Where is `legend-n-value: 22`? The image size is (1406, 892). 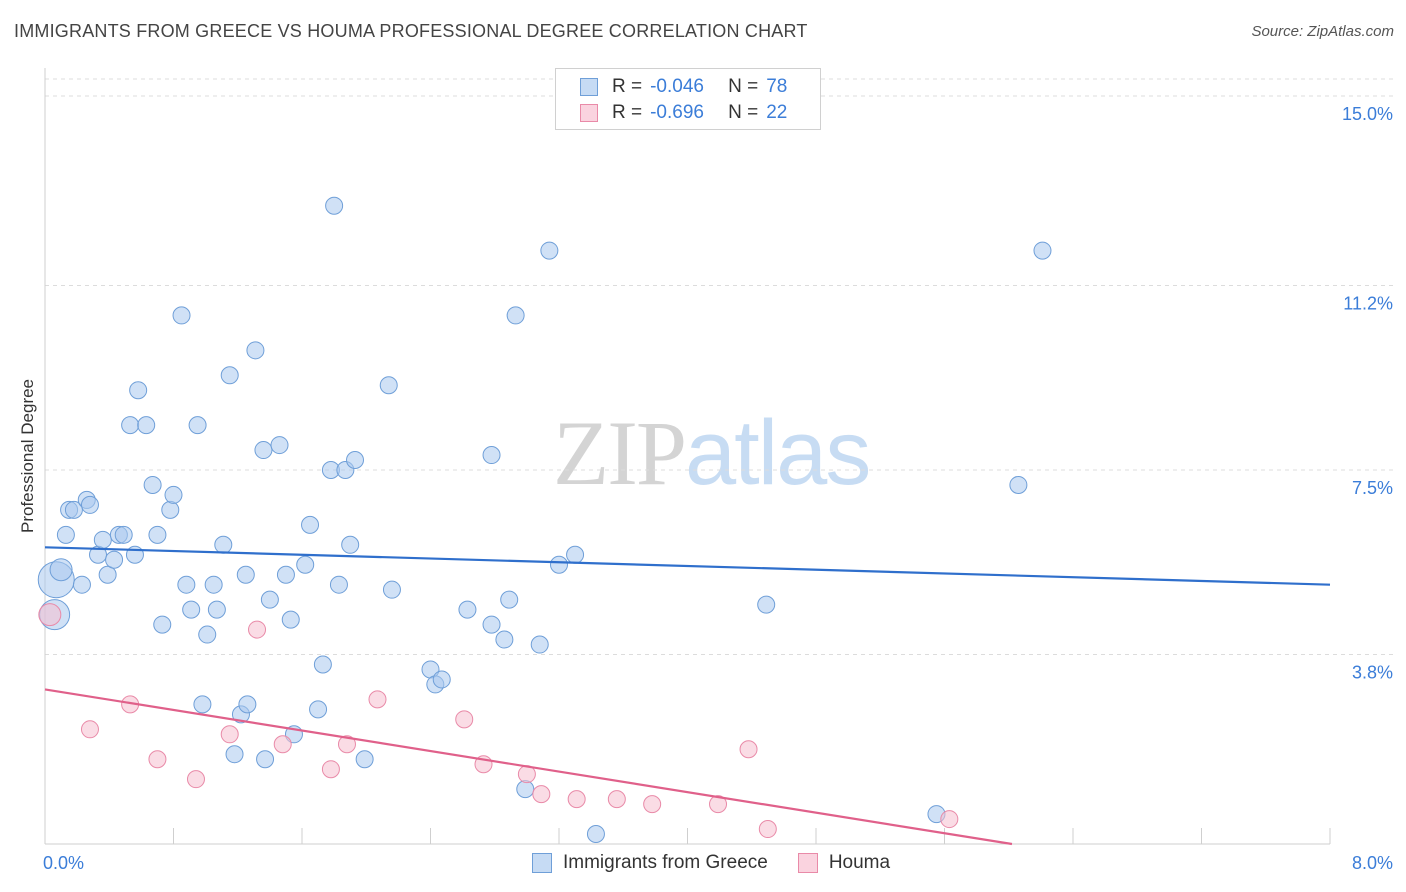 legend-n-value: 22 is located at coordinates (777, 112).